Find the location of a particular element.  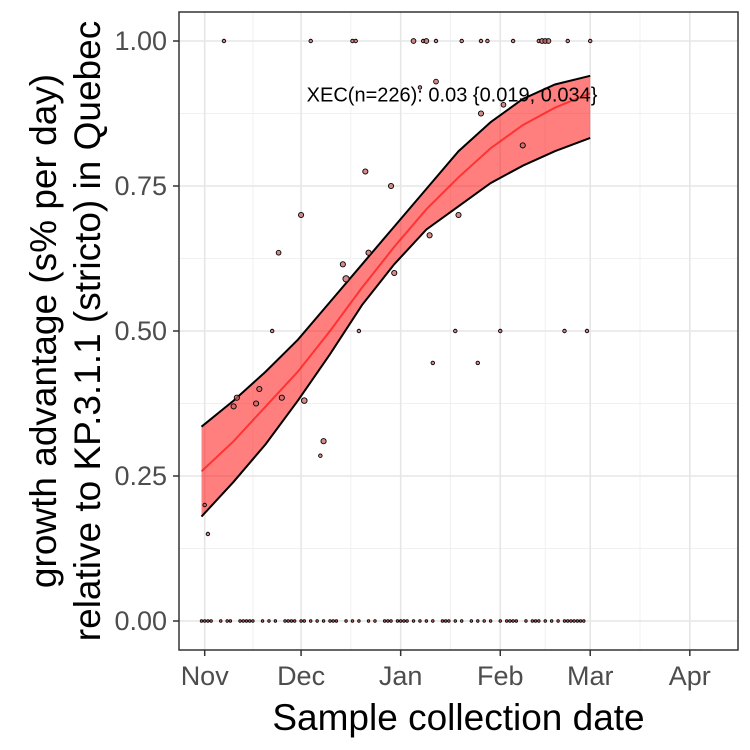

y-tick-label: 0.25 is located at coordinates (140, 476).